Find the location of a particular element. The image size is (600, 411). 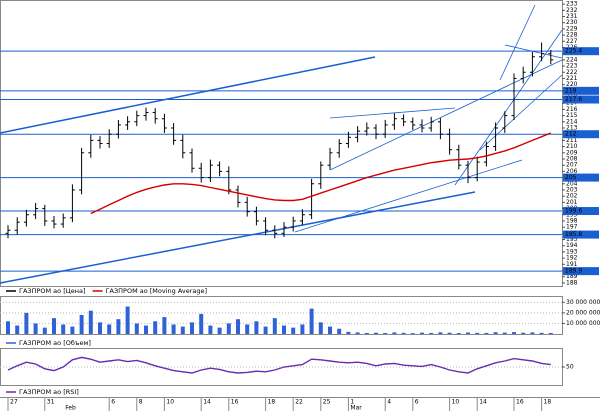

y-tick-label: 194 is located at coordinates (572, 245).